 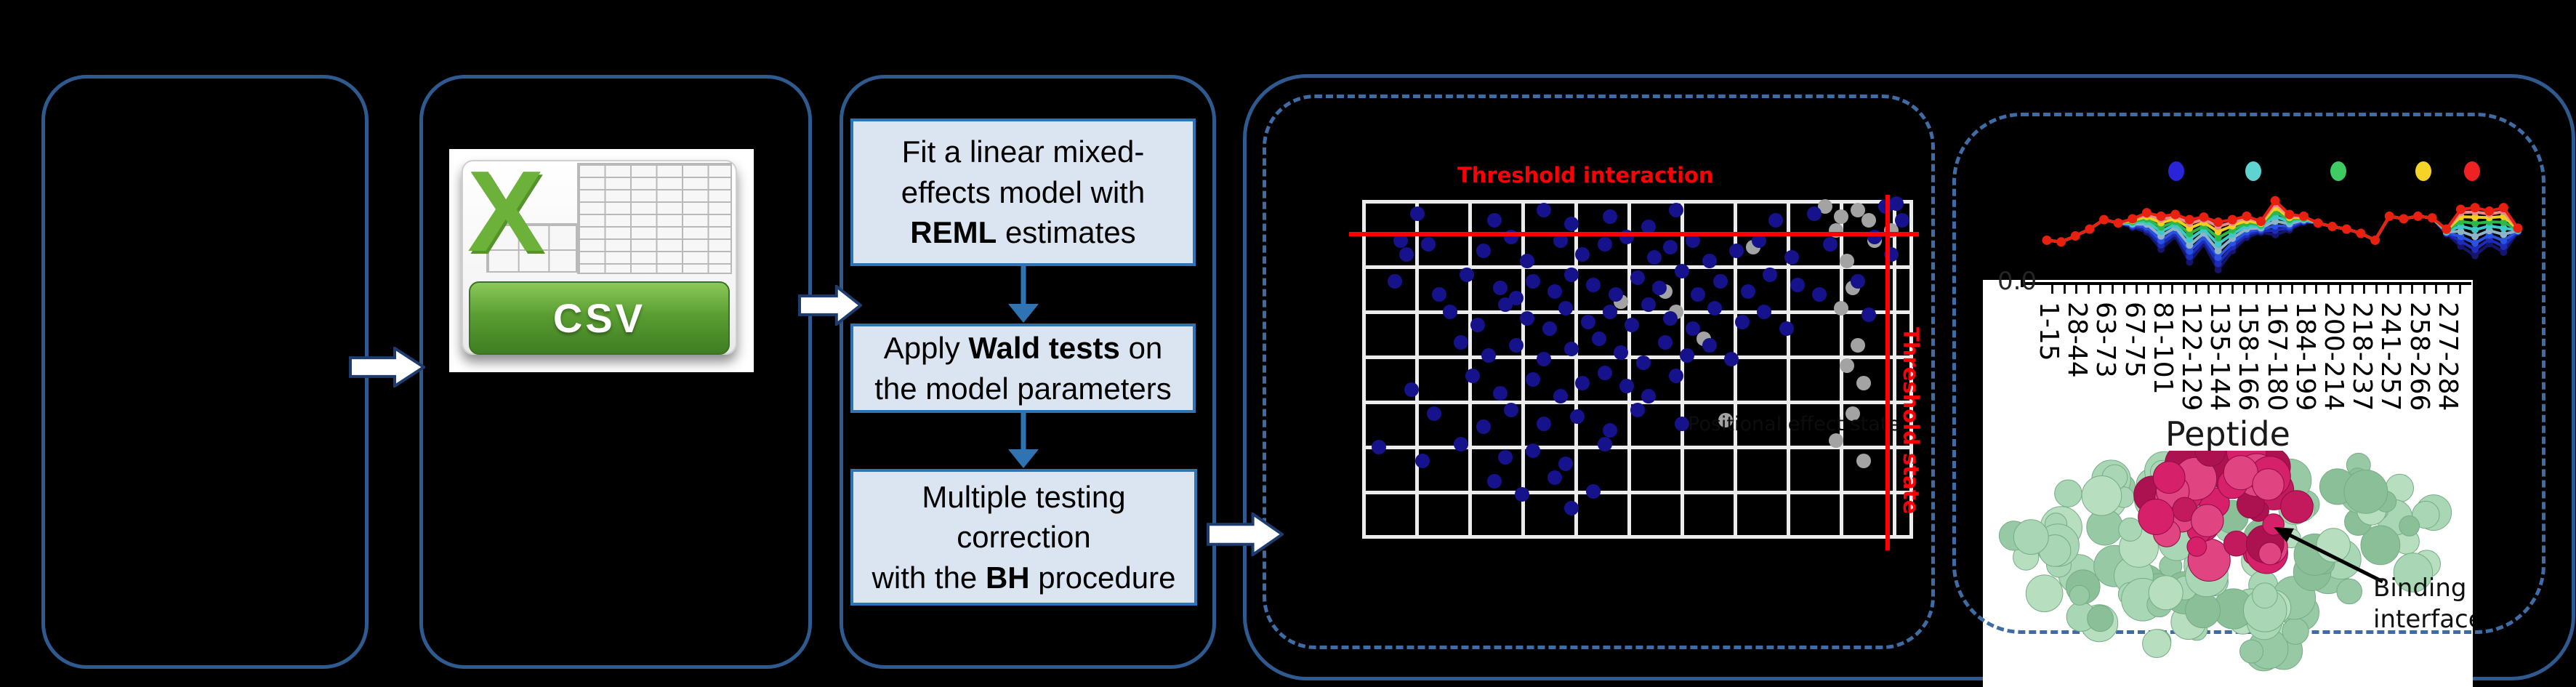 What do you see at coordinates (1794, 424) in the screenshot?
I see `faint-axis-label: Positional effect state` at bounding box center [1794, 424].